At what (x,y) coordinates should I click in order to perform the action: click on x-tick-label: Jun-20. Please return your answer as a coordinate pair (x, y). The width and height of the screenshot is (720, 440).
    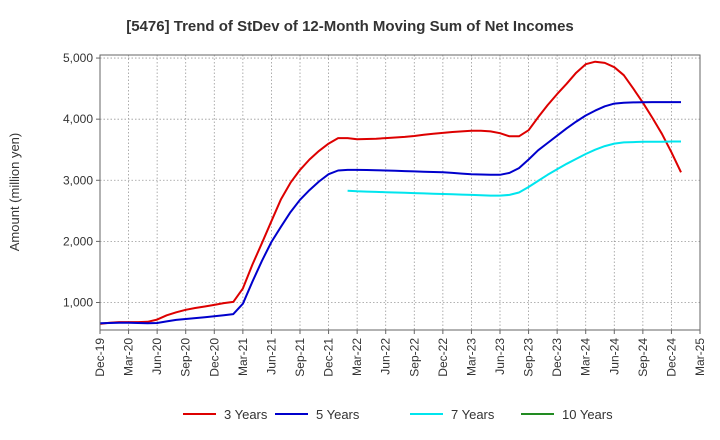
    Looking at the image, I should click on (157, 356).